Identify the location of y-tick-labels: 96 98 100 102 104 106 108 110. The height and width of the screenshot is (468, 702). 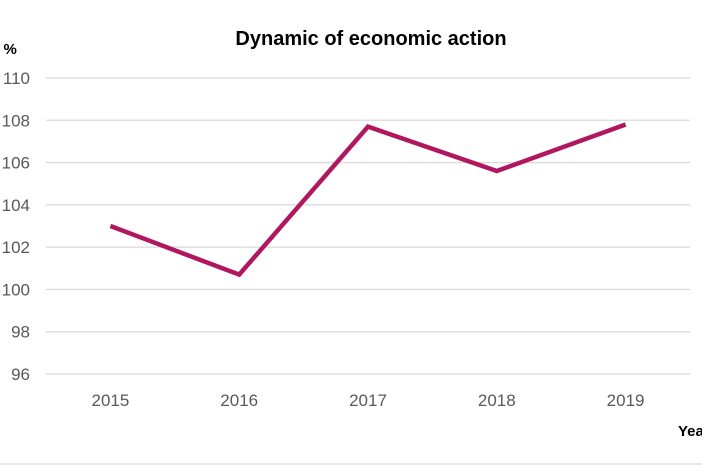
(16, 226).